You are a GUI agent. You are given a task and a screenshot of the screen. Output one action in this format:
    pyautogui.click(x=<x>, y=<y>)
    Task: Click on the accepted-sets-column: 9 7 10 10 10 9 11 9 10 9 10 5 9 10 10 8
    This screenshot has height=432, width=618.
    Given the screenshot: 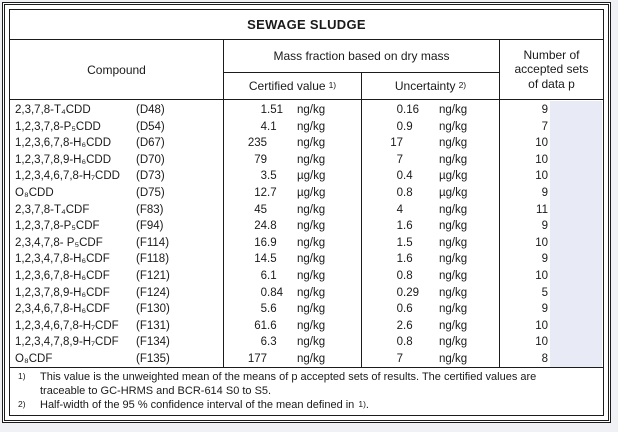 What is the action you would take?
    pyautogui.click(x=551, y=233)
    